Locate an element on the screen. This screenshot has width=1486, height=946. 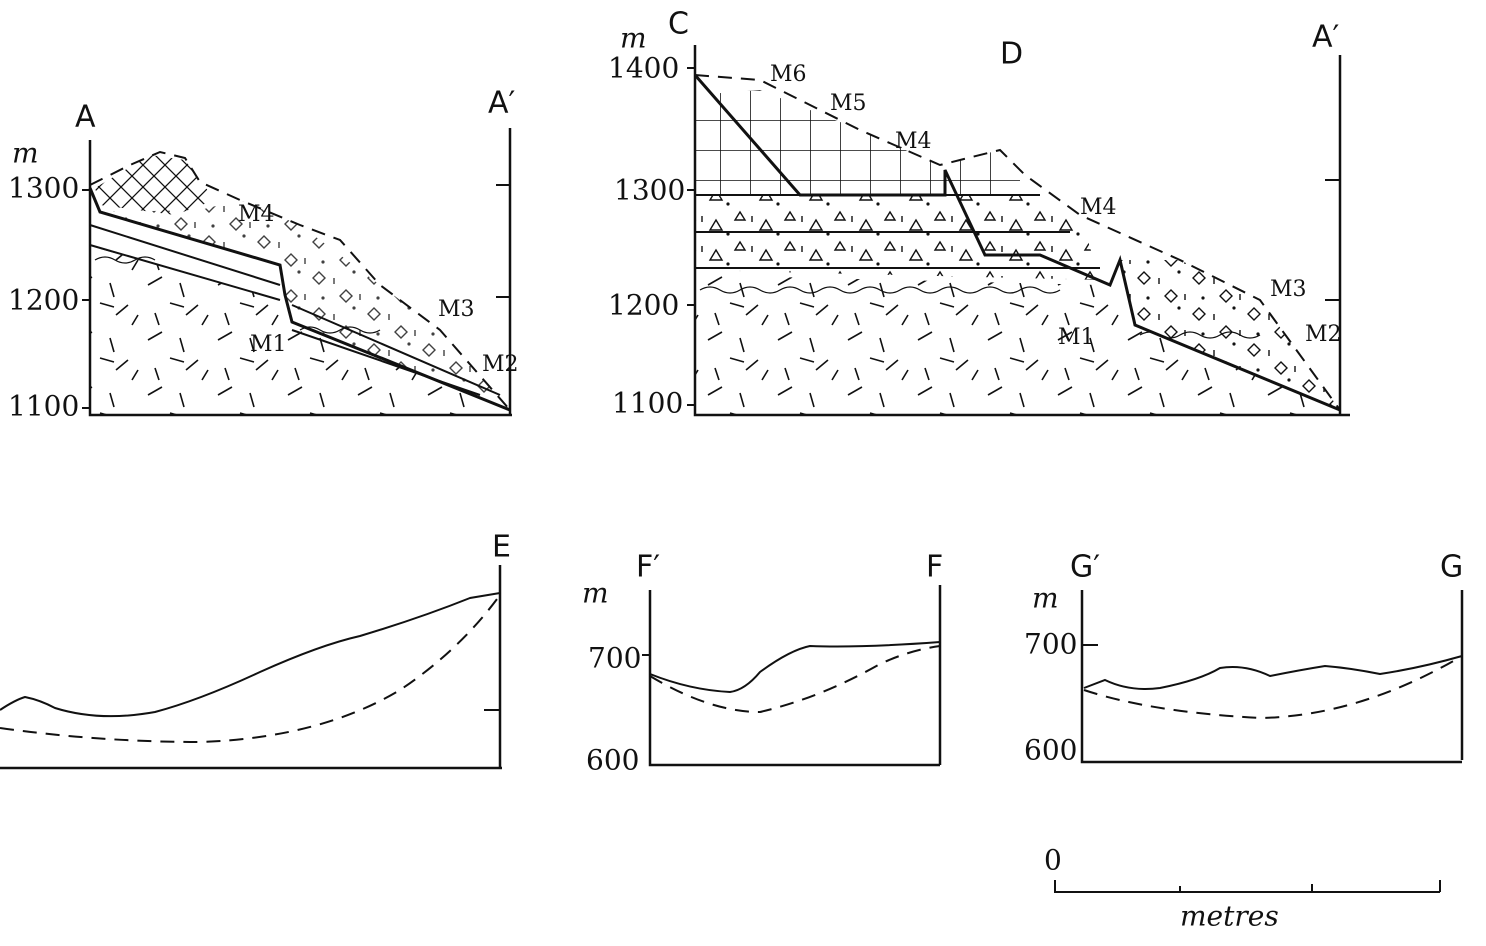
basement-fill is located at coordinates (1017, 345).